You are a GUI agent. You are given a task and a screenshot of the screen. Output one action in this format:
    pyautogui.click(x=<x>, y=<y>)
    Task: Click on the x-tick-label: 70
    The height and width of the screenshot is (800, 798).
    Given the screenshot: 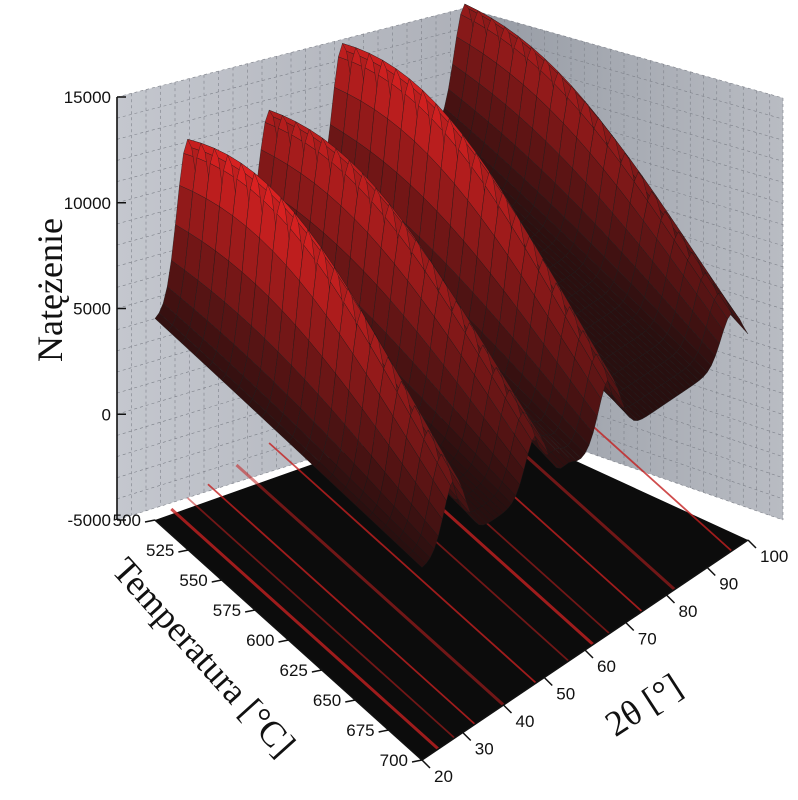 What is the action you would take?
    pyautogui.click(x=647, y=639)
    